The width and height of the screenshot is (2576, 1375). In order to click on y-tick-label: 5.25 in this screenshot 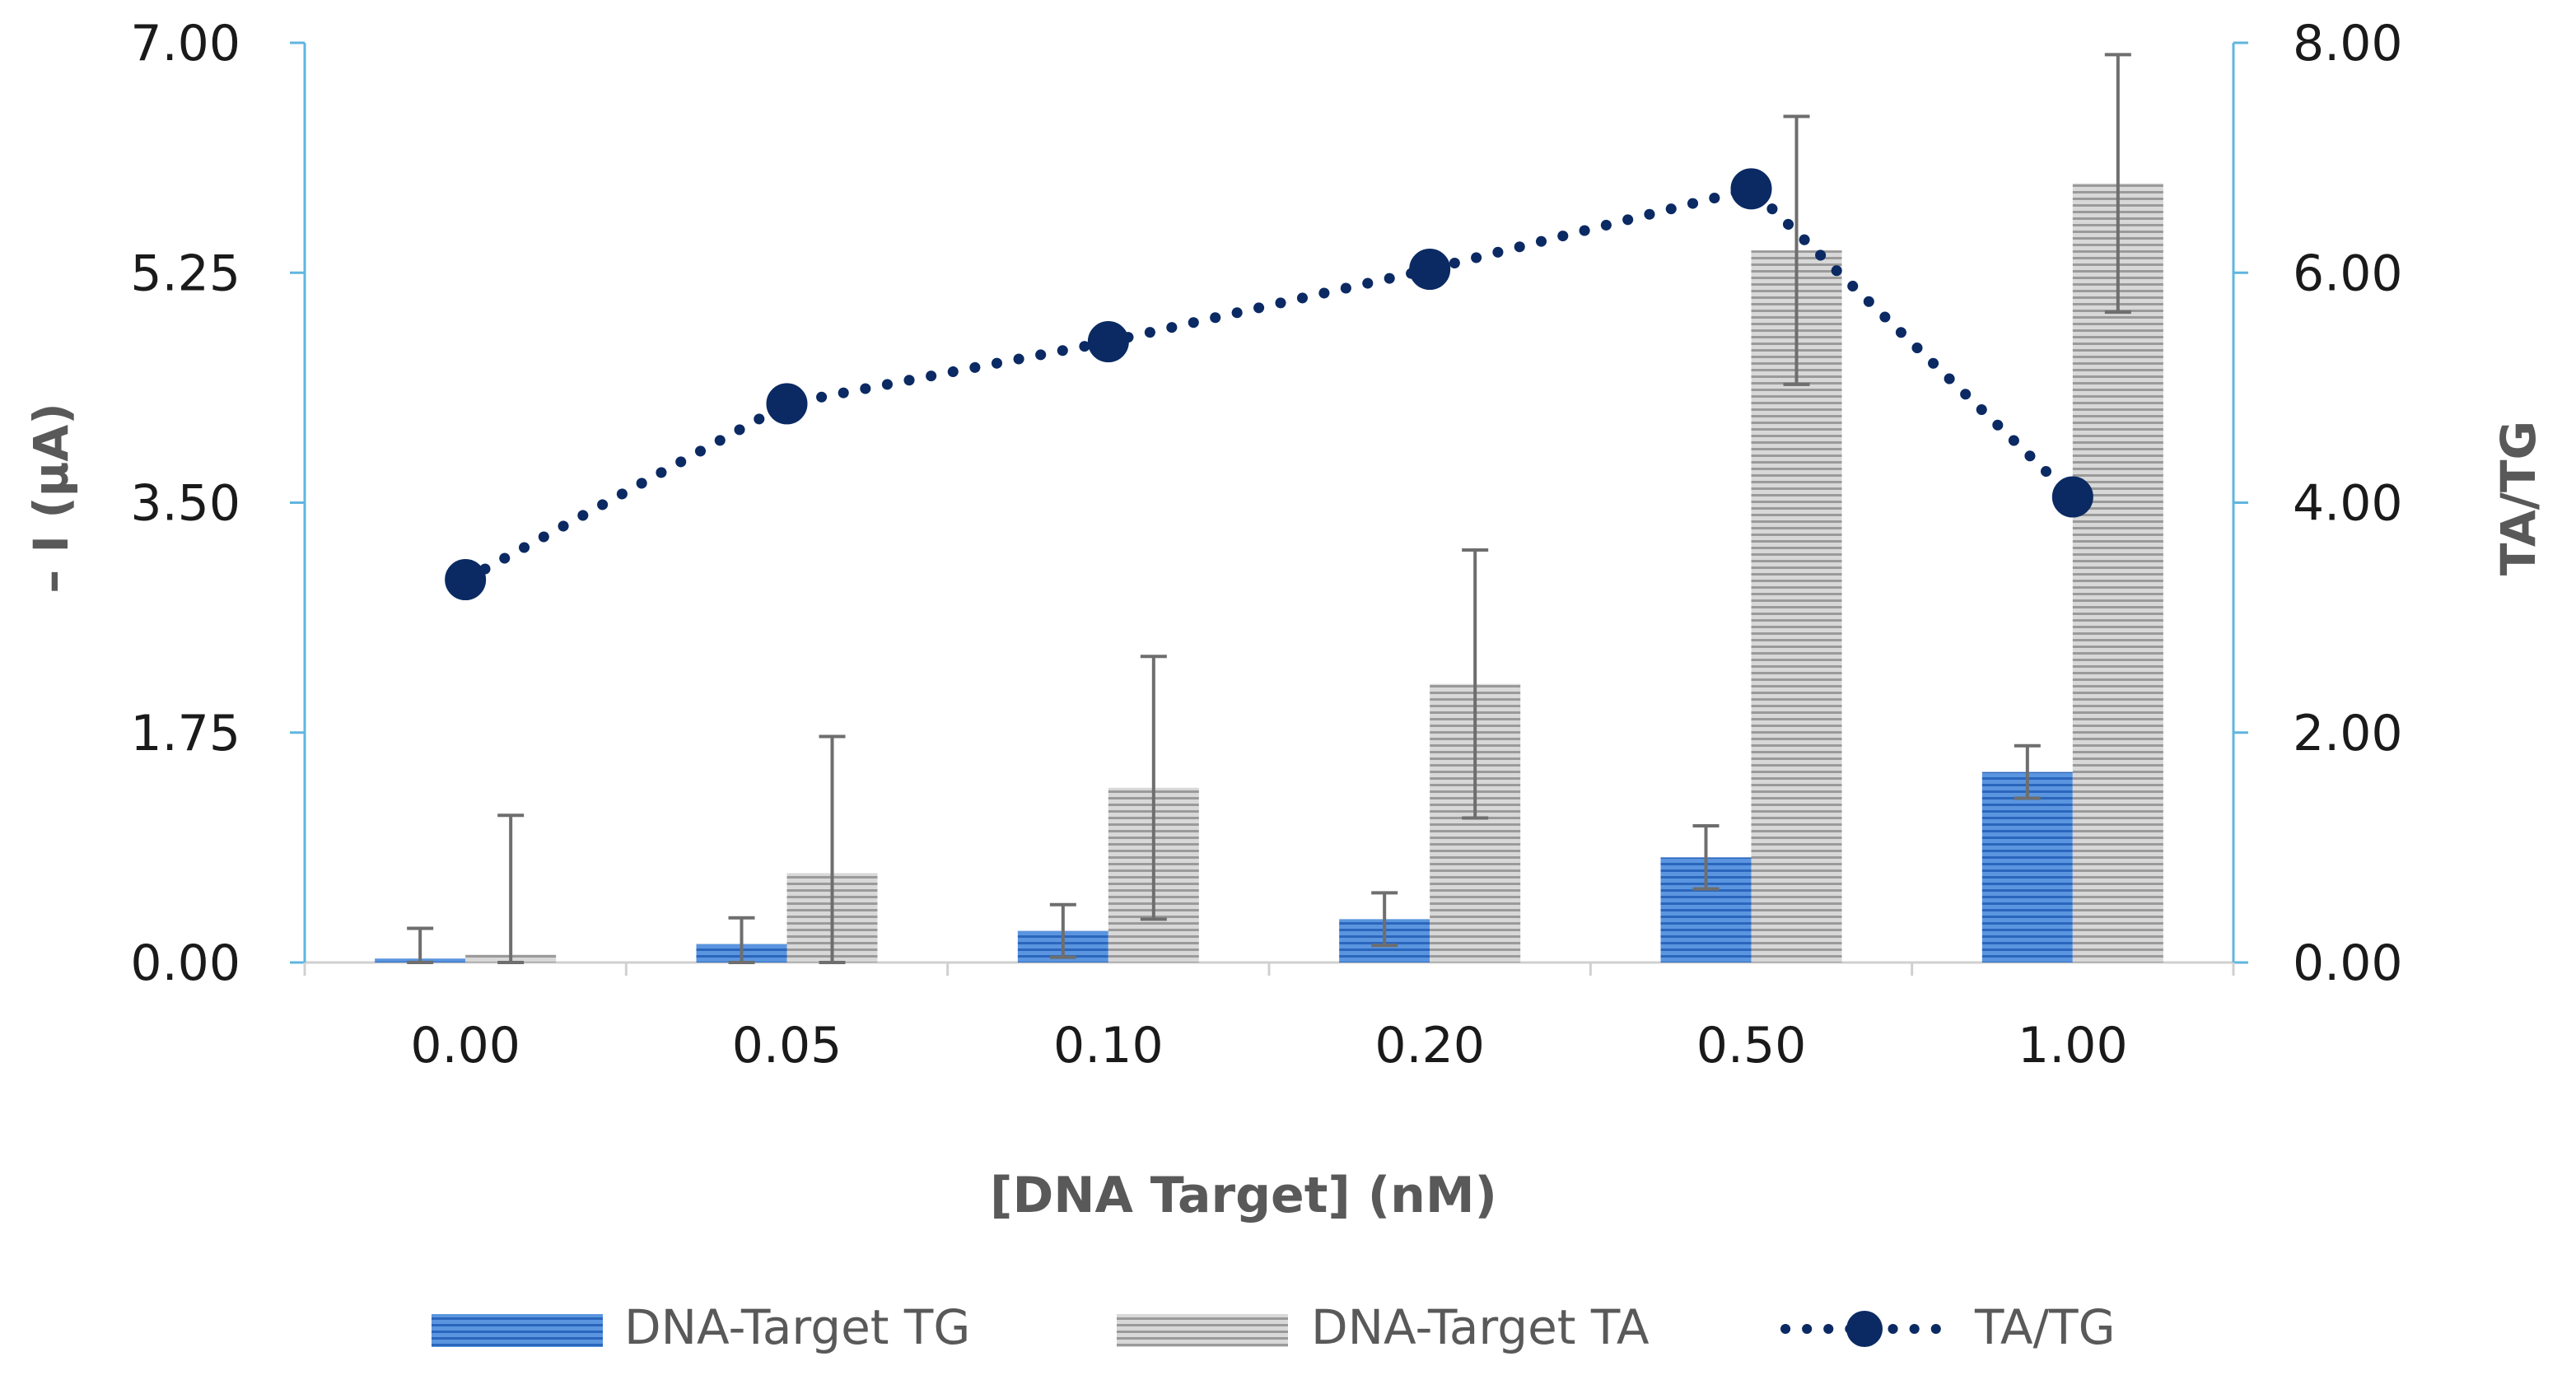, I will do `click(185, 273)`.